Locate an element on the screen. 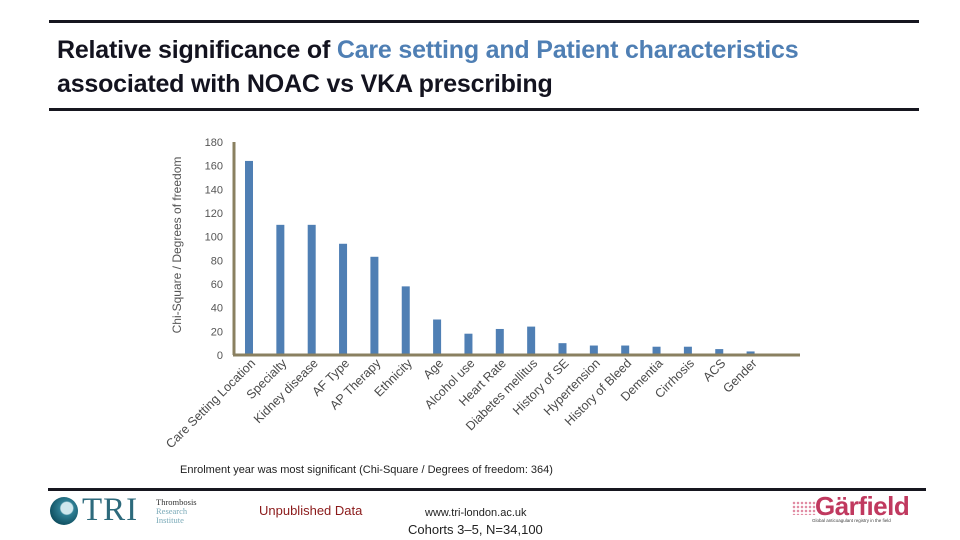 Image resolution: width=960 pixels, height=540 pixels. tri-logo: TRI Thrombosis Research Institute is located at coordinates (130, 511).